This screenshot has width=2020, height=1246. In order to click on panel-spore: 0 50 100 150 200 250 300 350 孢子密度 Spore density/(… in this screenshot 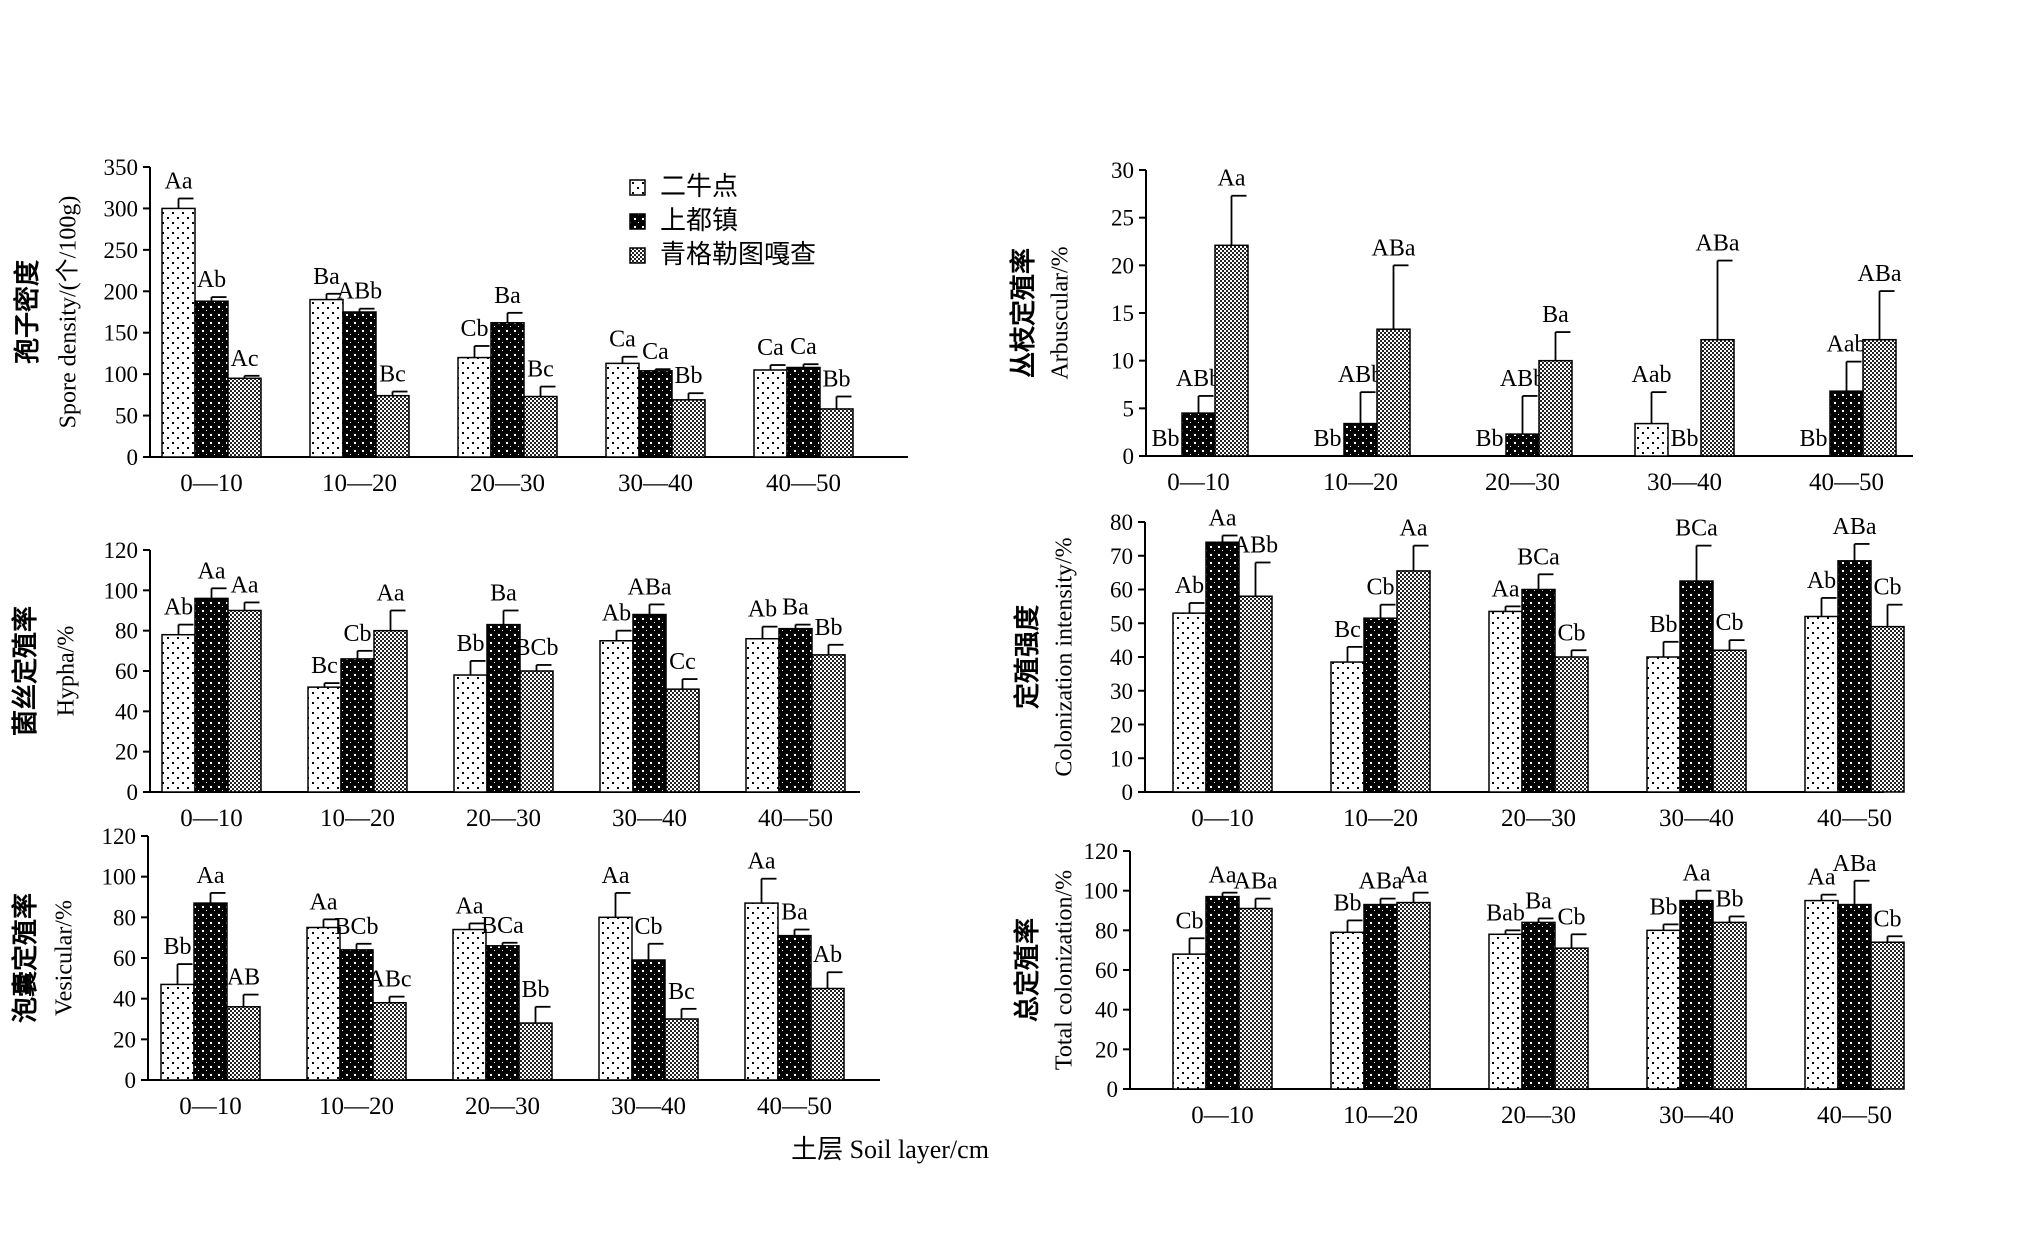, I will do `click(460, 326)`.